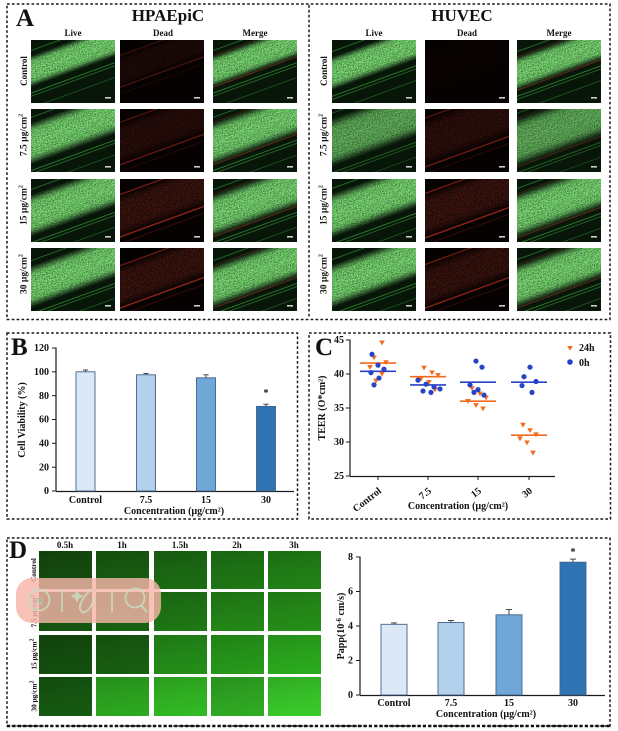  I want to click on svg-text: 60, so click(44, 420).